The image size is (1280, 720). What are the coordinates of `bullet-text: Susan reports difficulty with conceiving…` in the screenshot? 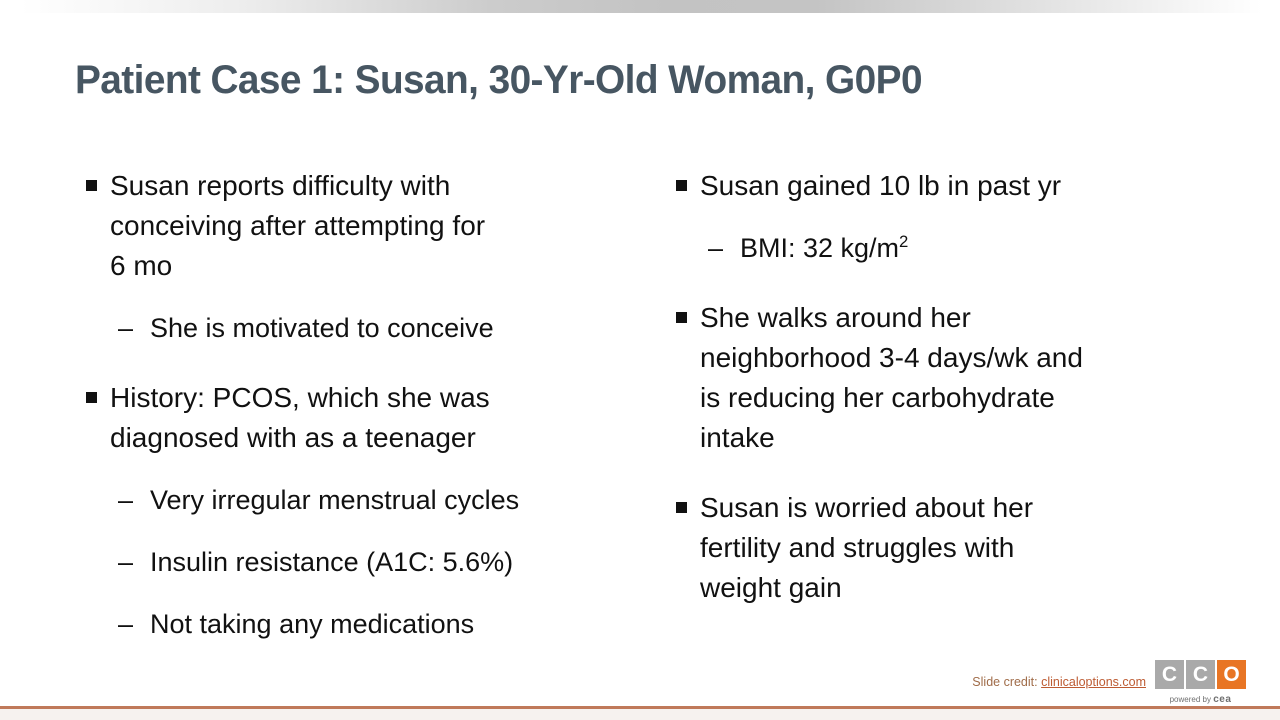 It's located at (298, 225).